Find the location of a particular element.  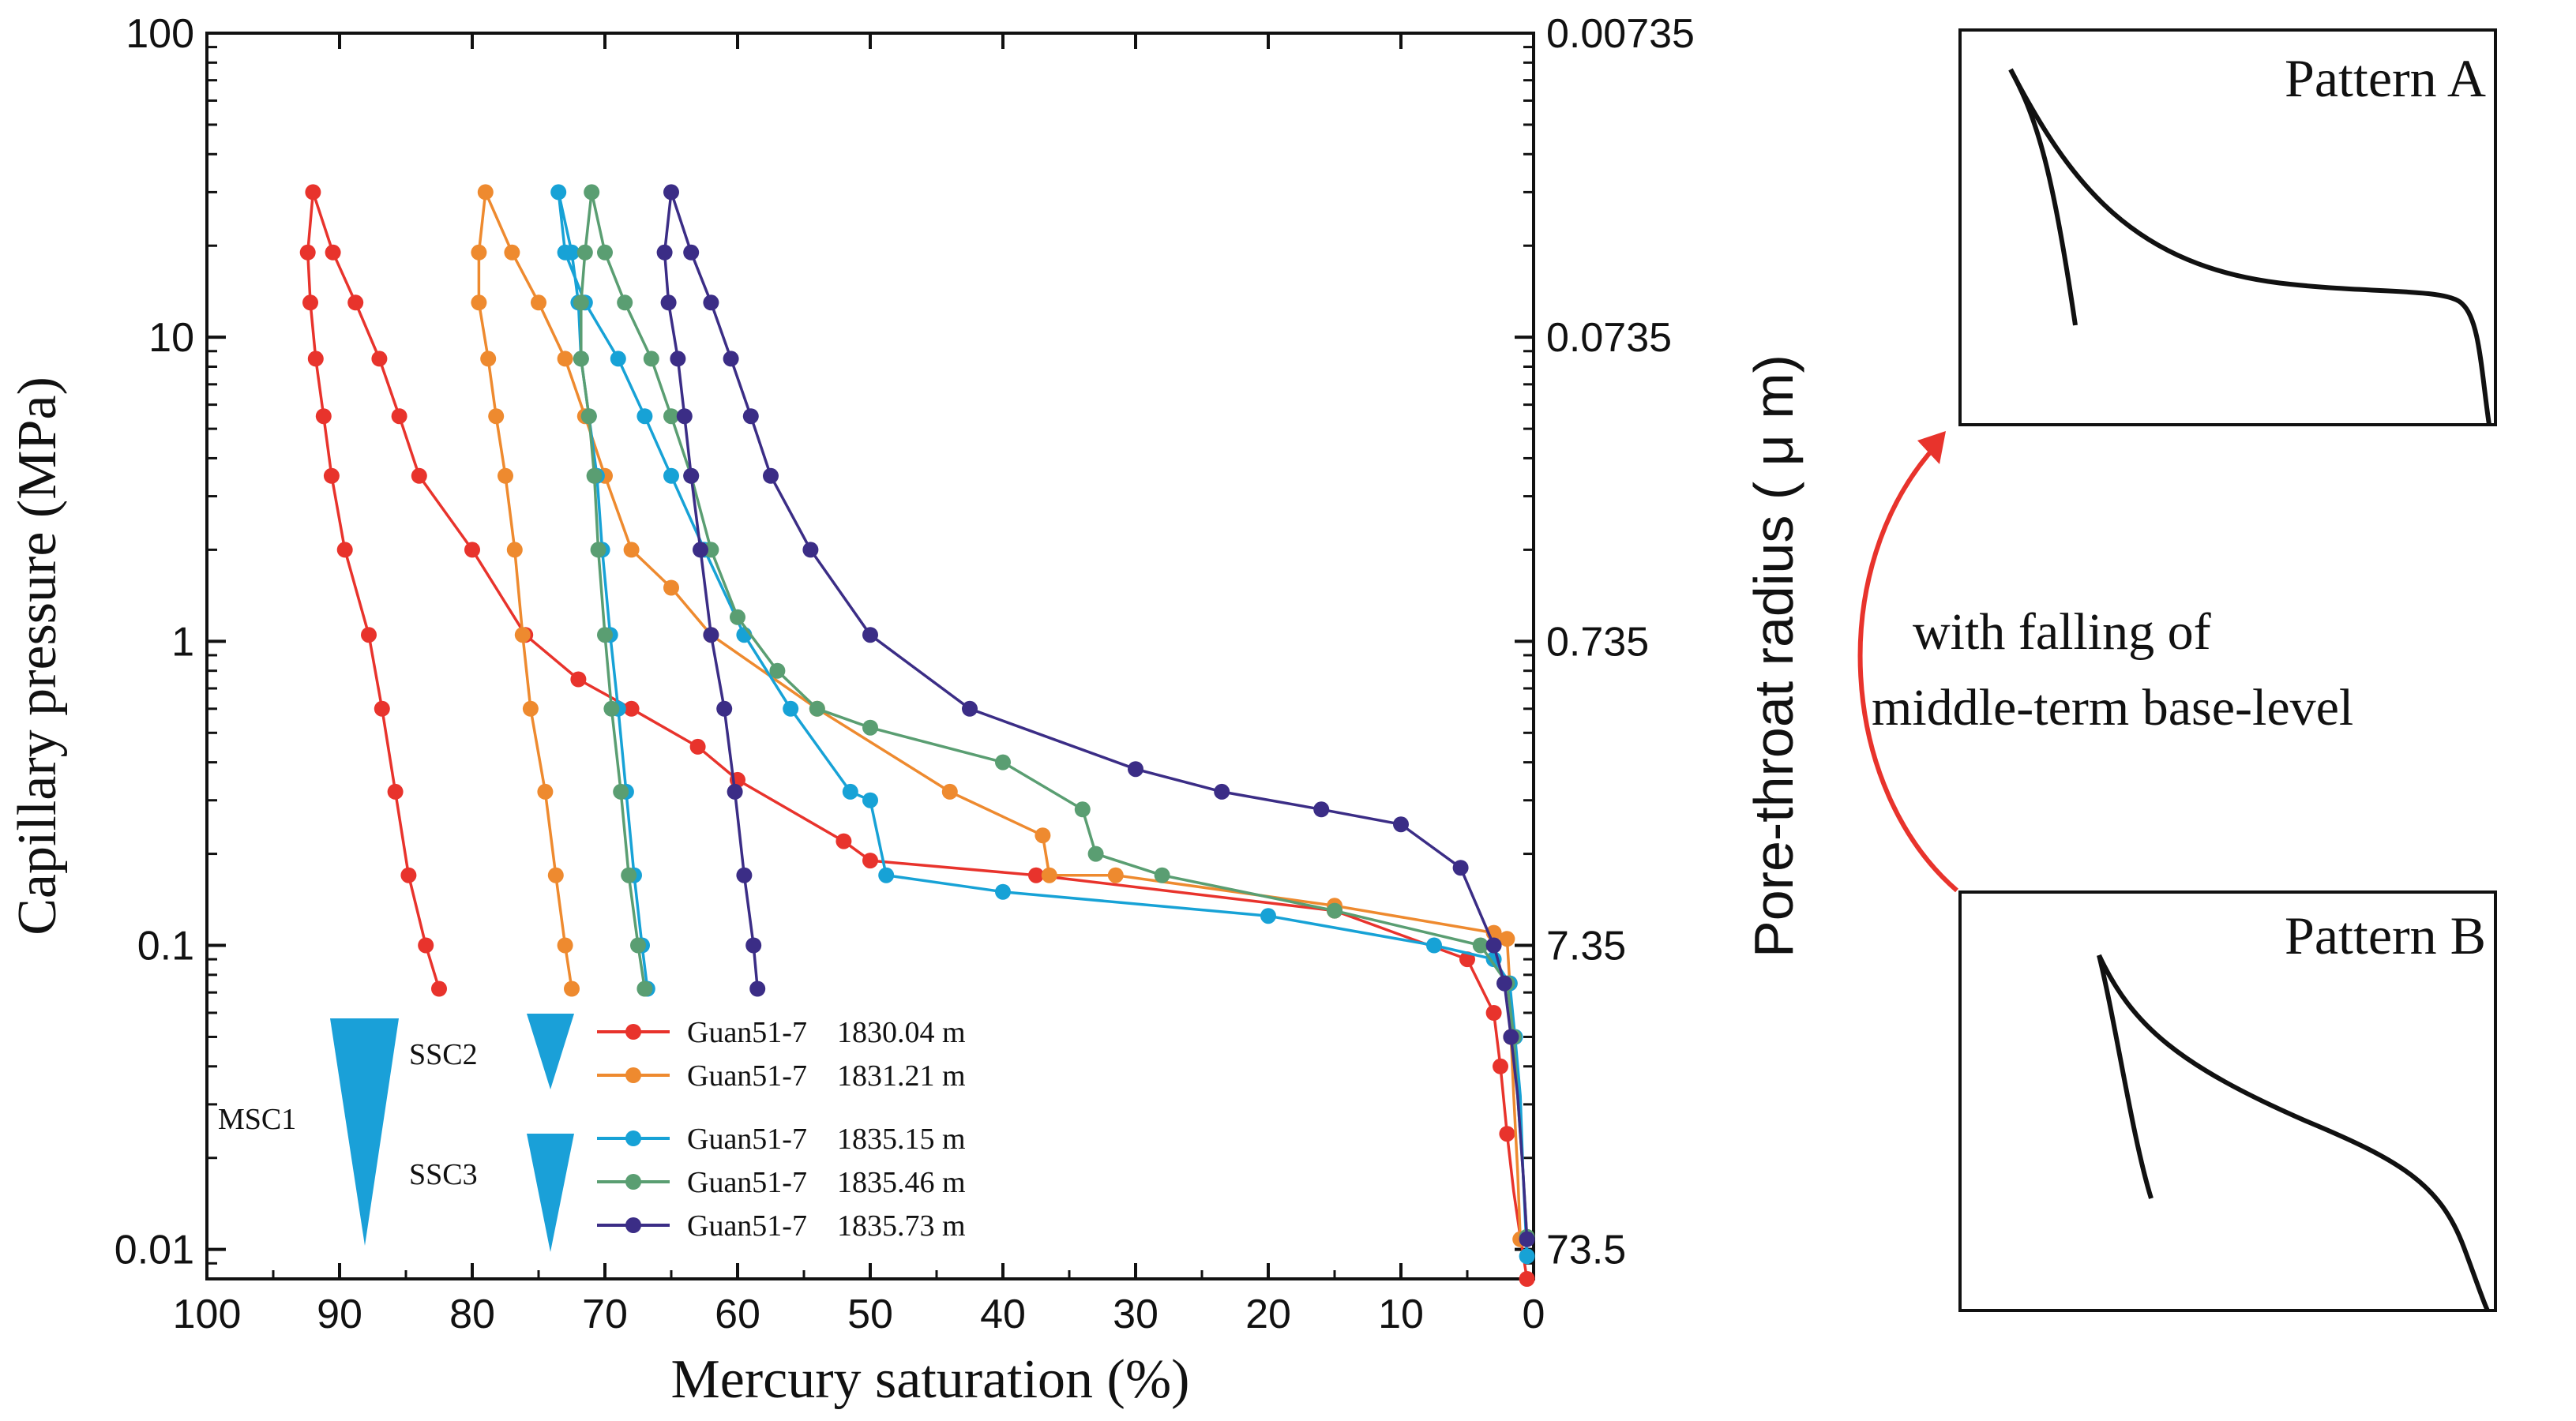

pattern-b-frame is located at coordinates (2227, 1101).